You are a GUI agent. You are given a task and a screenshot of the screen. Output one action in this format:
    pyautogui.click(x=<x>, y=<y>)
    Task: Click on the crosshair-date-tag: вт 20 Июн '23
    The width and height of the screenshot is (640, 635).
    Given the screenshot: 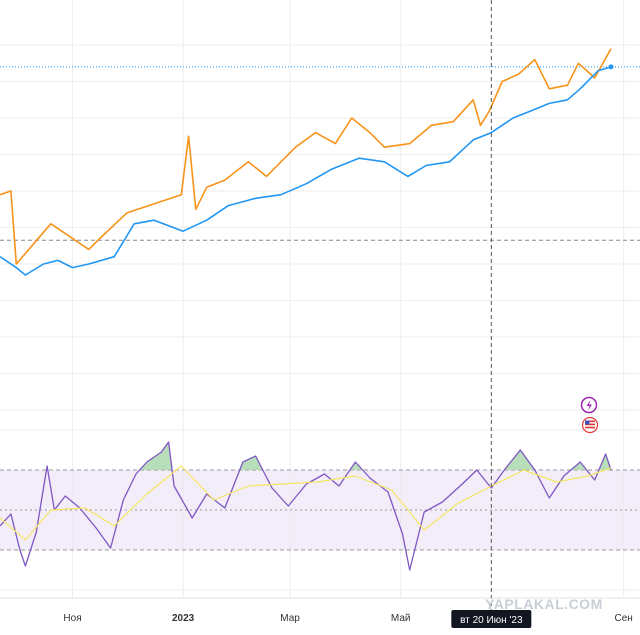 What is the action you would take?
    pyautogui.click(x=491, y=619)
    